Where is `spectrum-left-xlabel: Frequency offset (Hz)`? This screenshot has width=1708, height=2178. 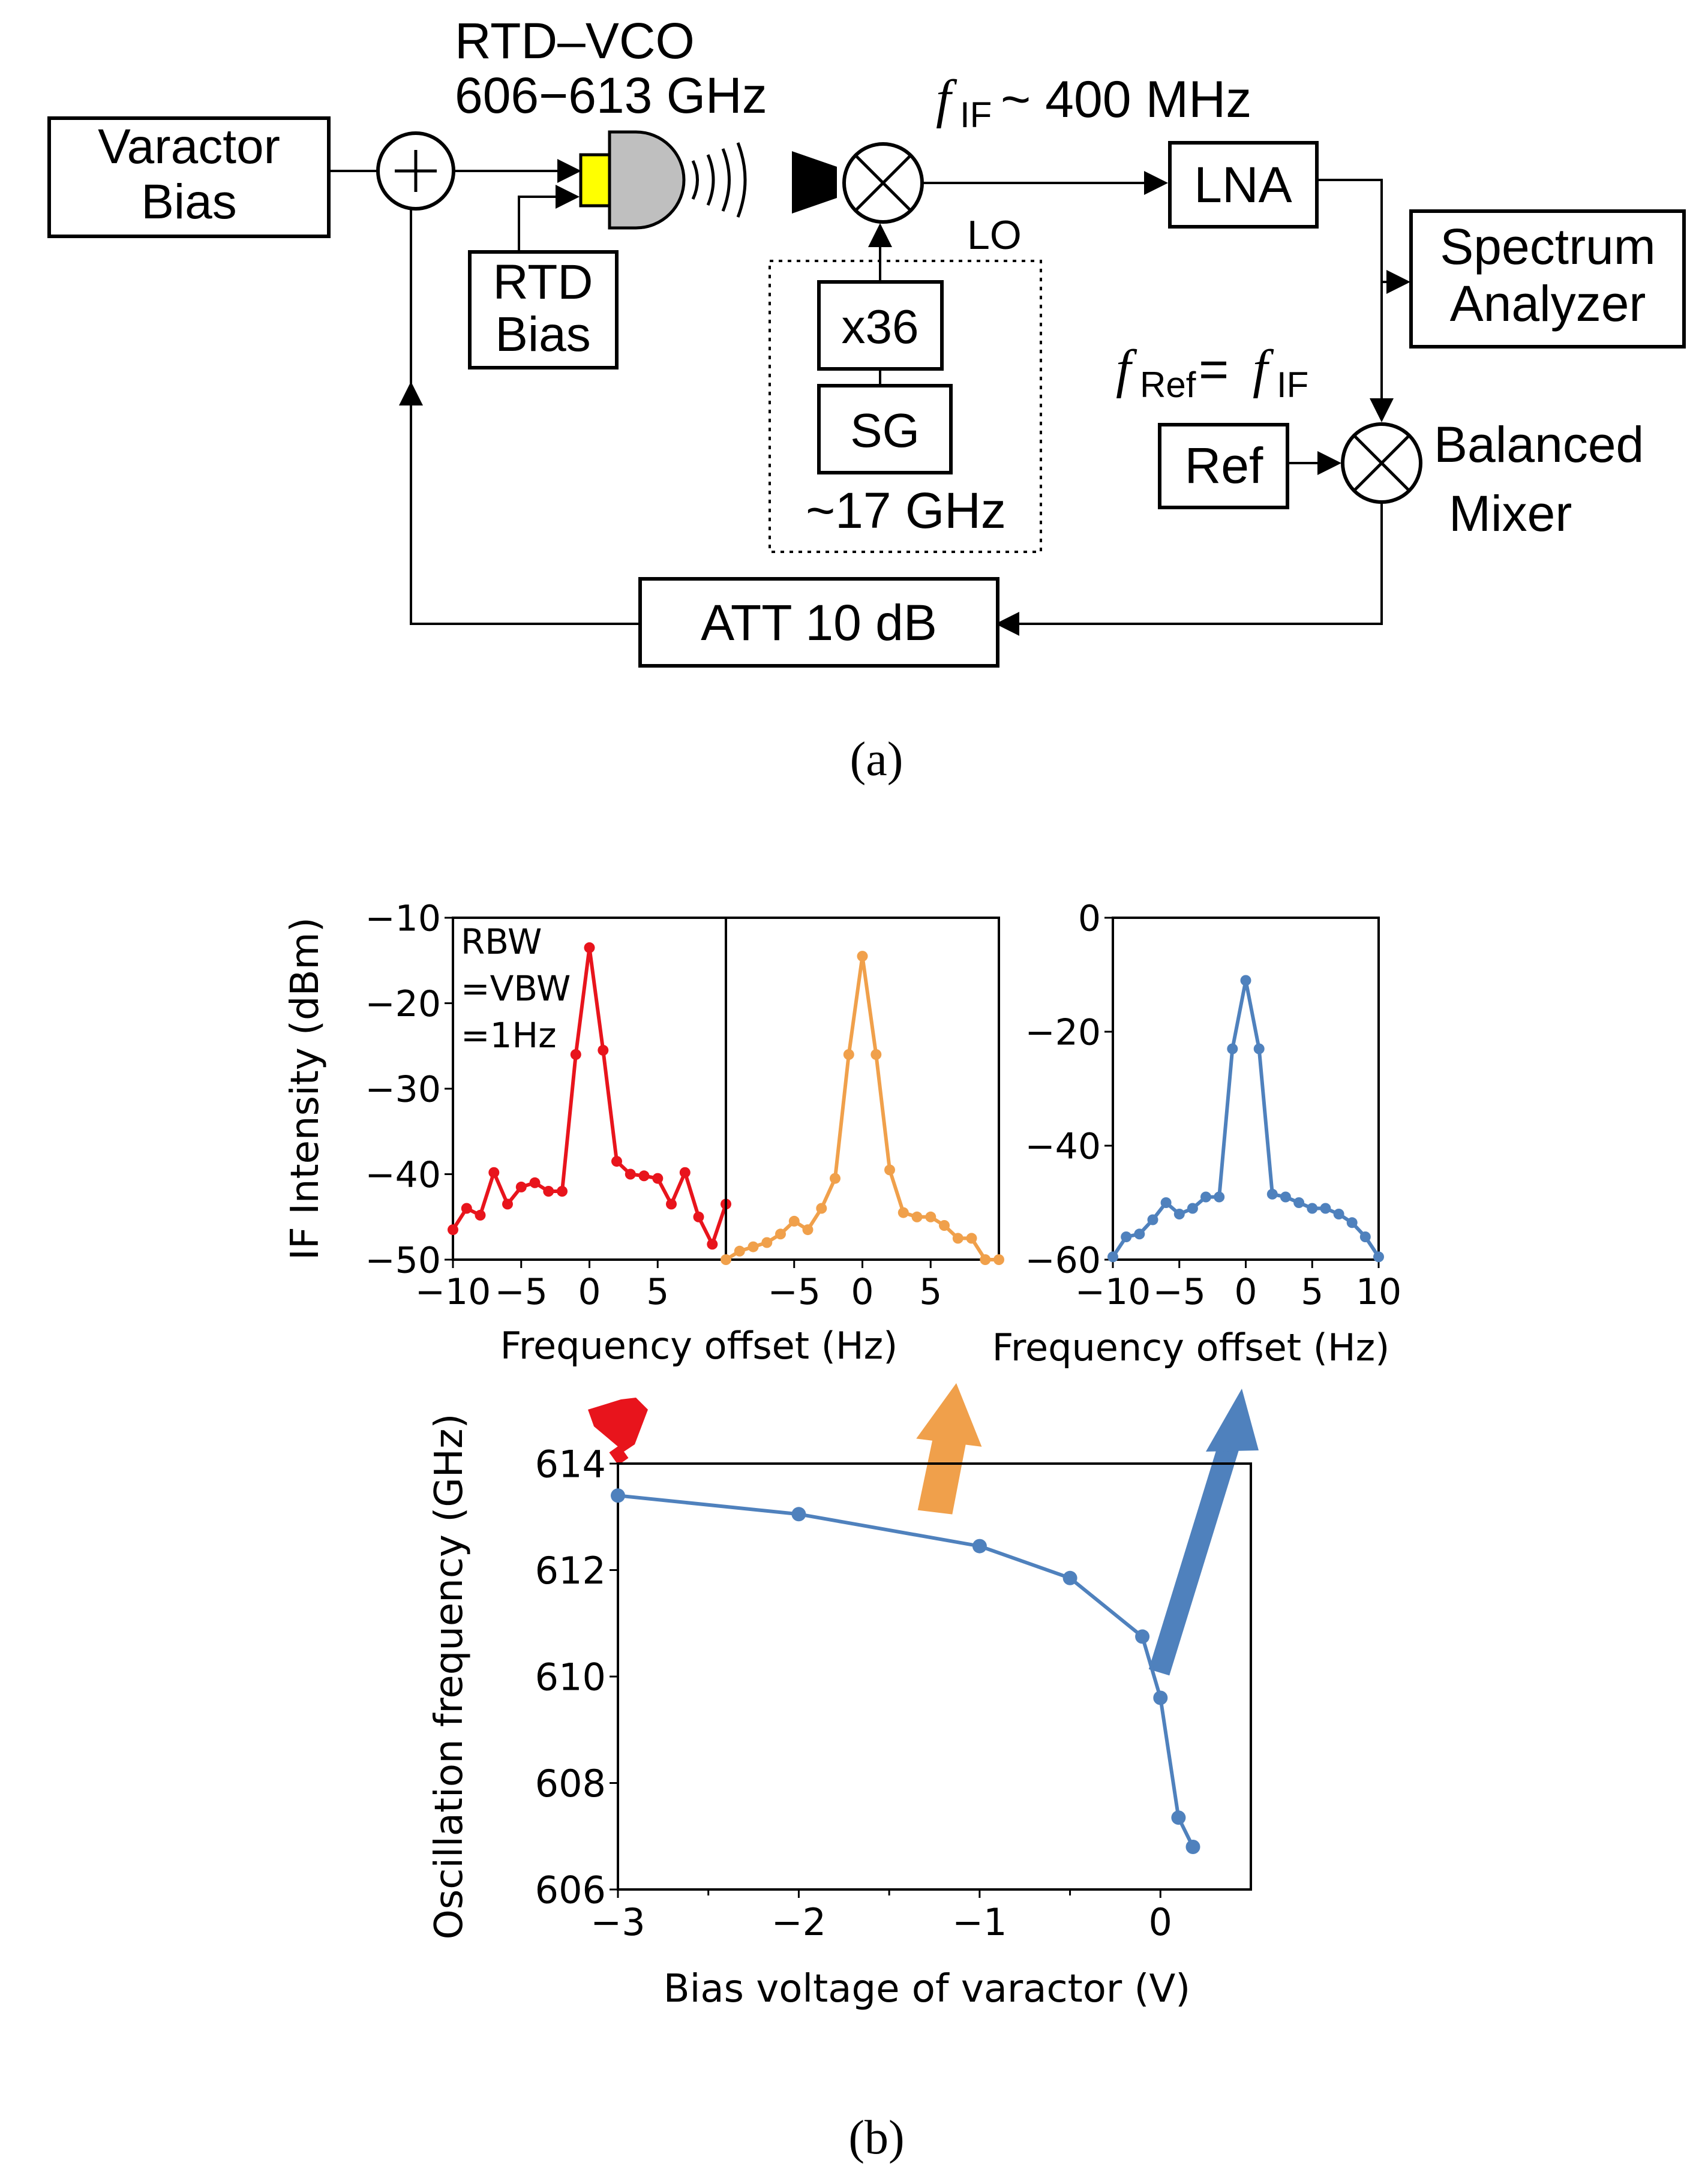
spectrum-left-xlabel: Frequency offset (Hz) is located at coordinates (699, 1346).